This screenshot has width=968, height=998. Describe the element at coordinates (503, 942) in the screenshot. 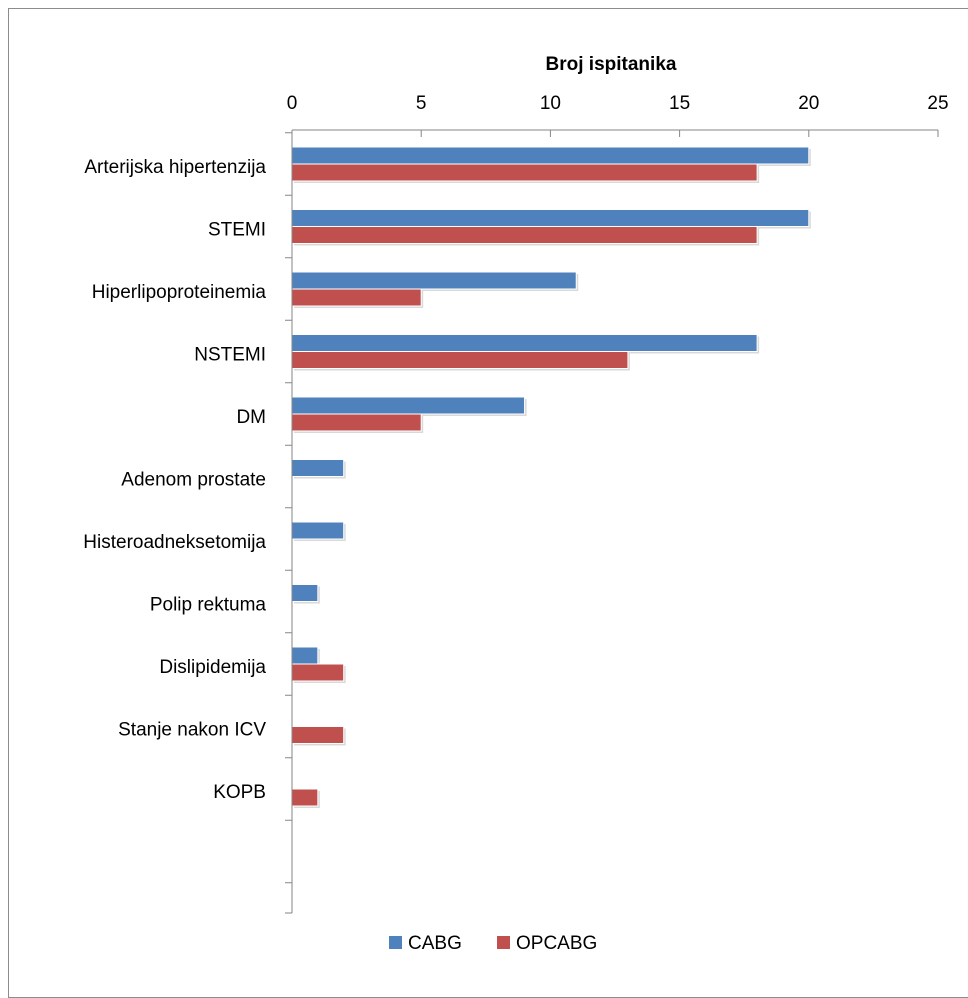

I see `legend-swatch-opcabg` at that location.